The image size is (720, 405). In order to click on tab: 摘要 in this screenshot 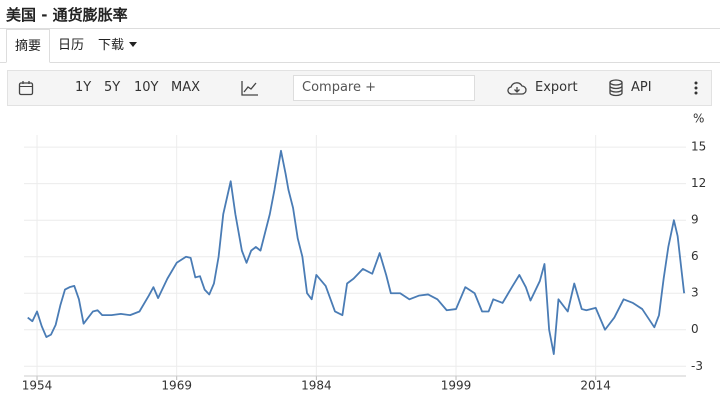, I will do `click(28, 46)`.